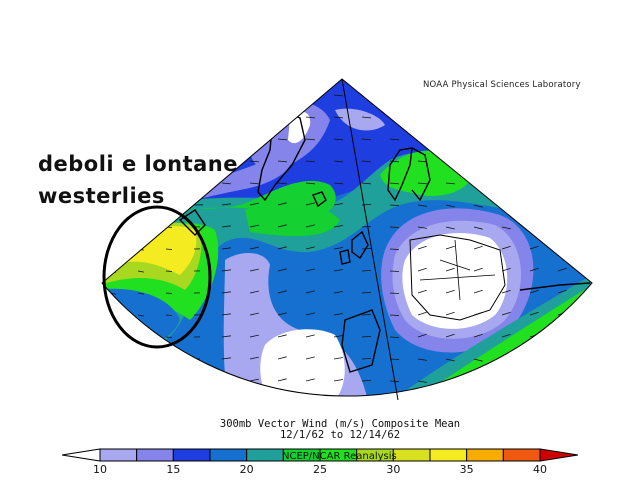  What do you see at coordinates (467, 469) in the screenshot?
I see `colorbar-tick-label: 35` at bounding box center [467, 469].